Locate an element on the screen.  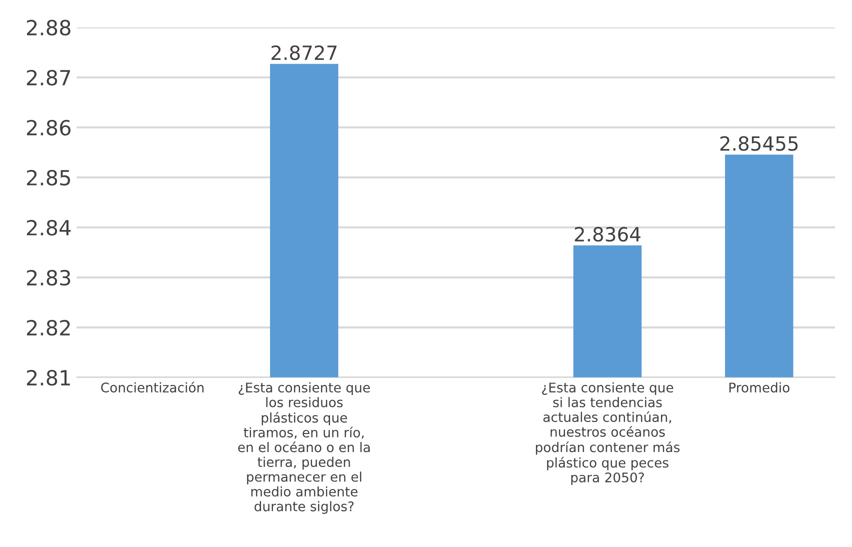
y-tick-label: 2.87 is located at coordinates (48, 78).